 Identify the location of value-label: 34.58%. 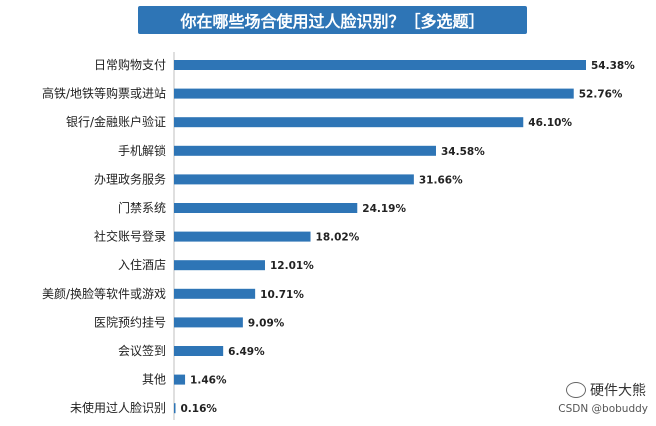
(463, 152).